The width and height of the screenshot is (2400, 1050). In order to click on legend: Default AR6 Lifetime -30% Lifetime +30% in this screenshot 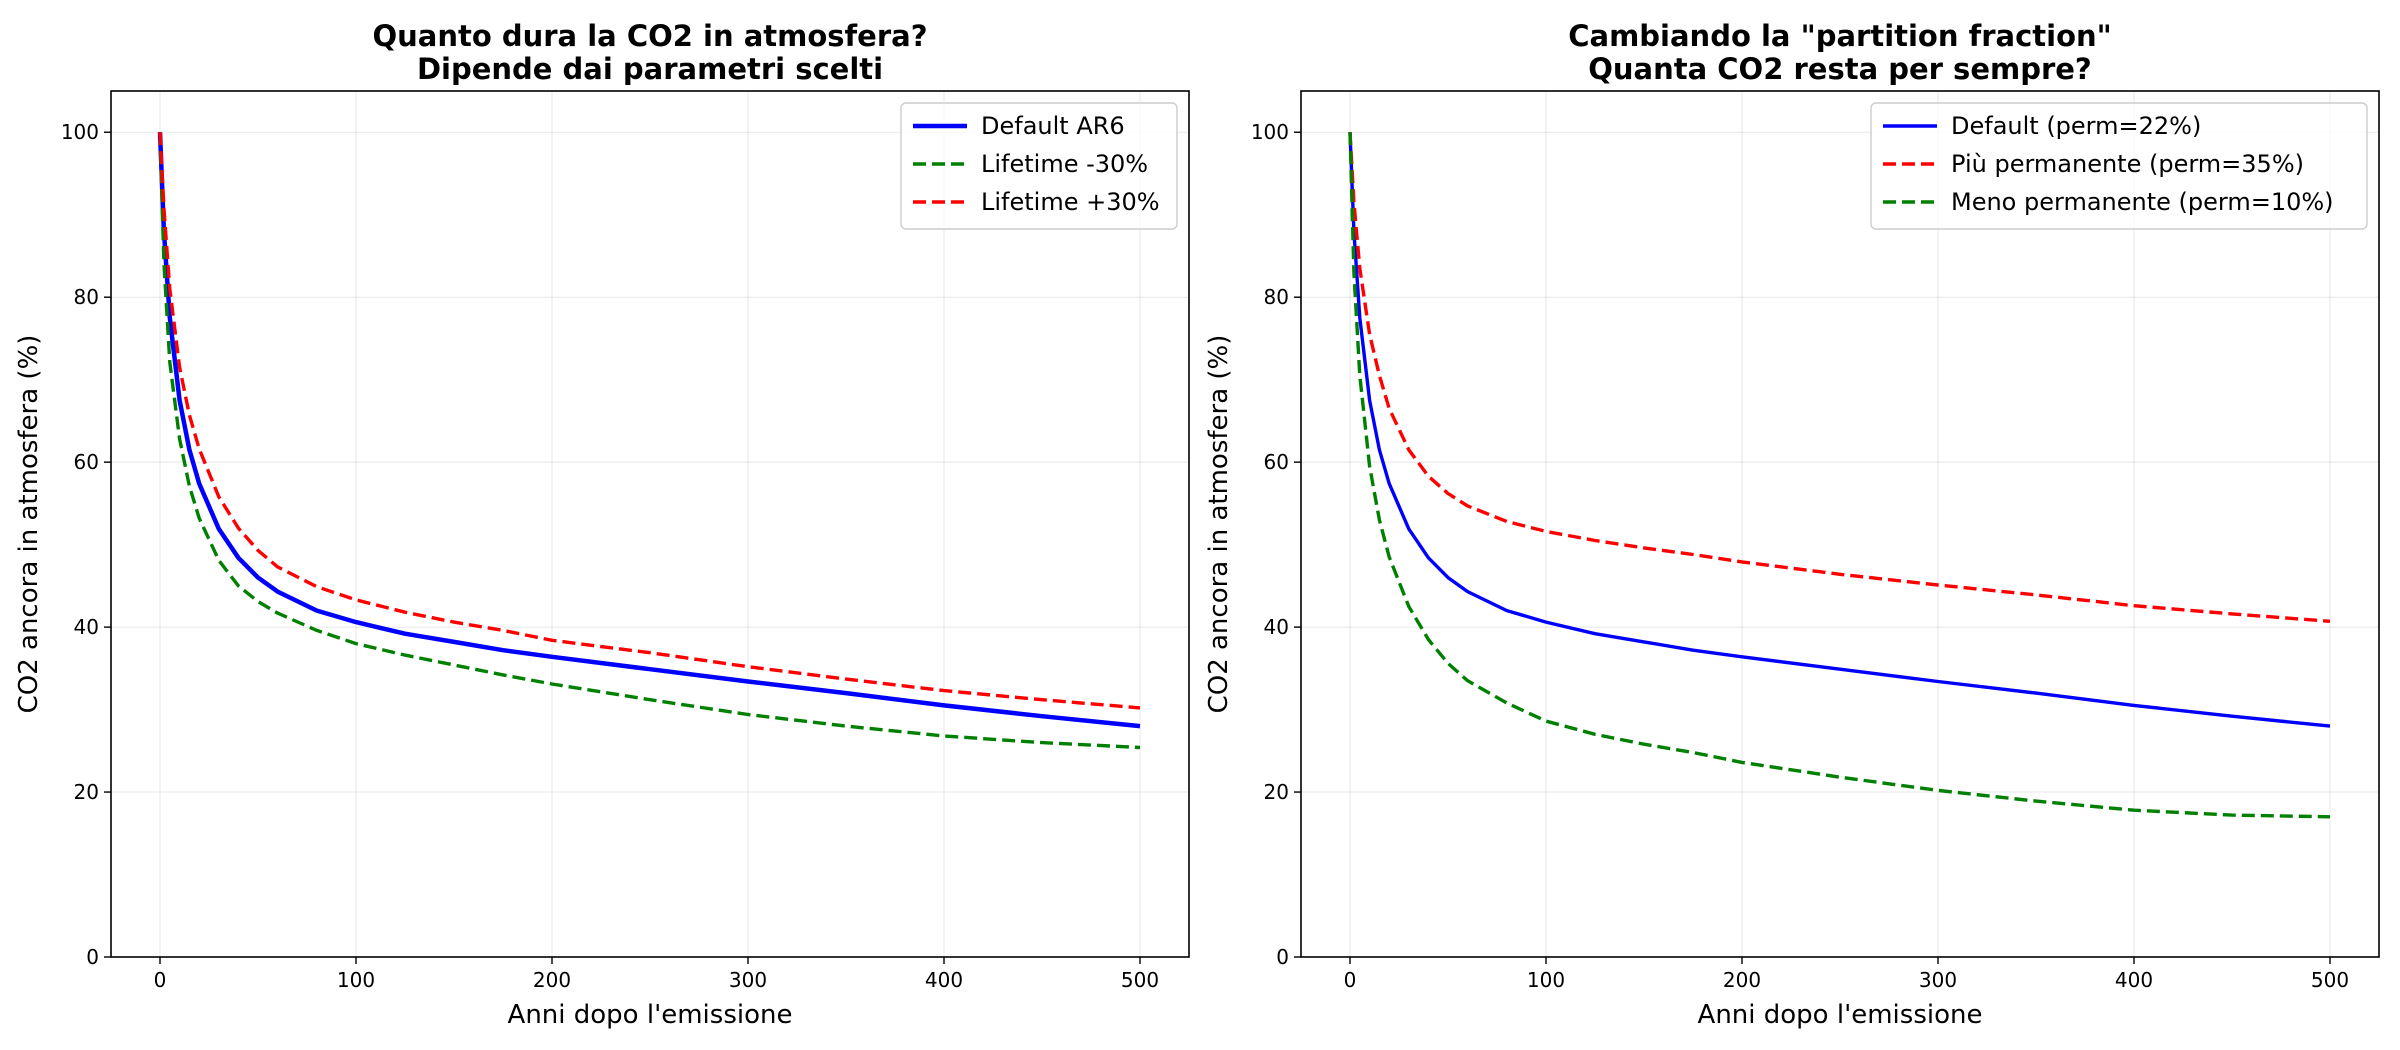, I will do `click(1039, 166)`.